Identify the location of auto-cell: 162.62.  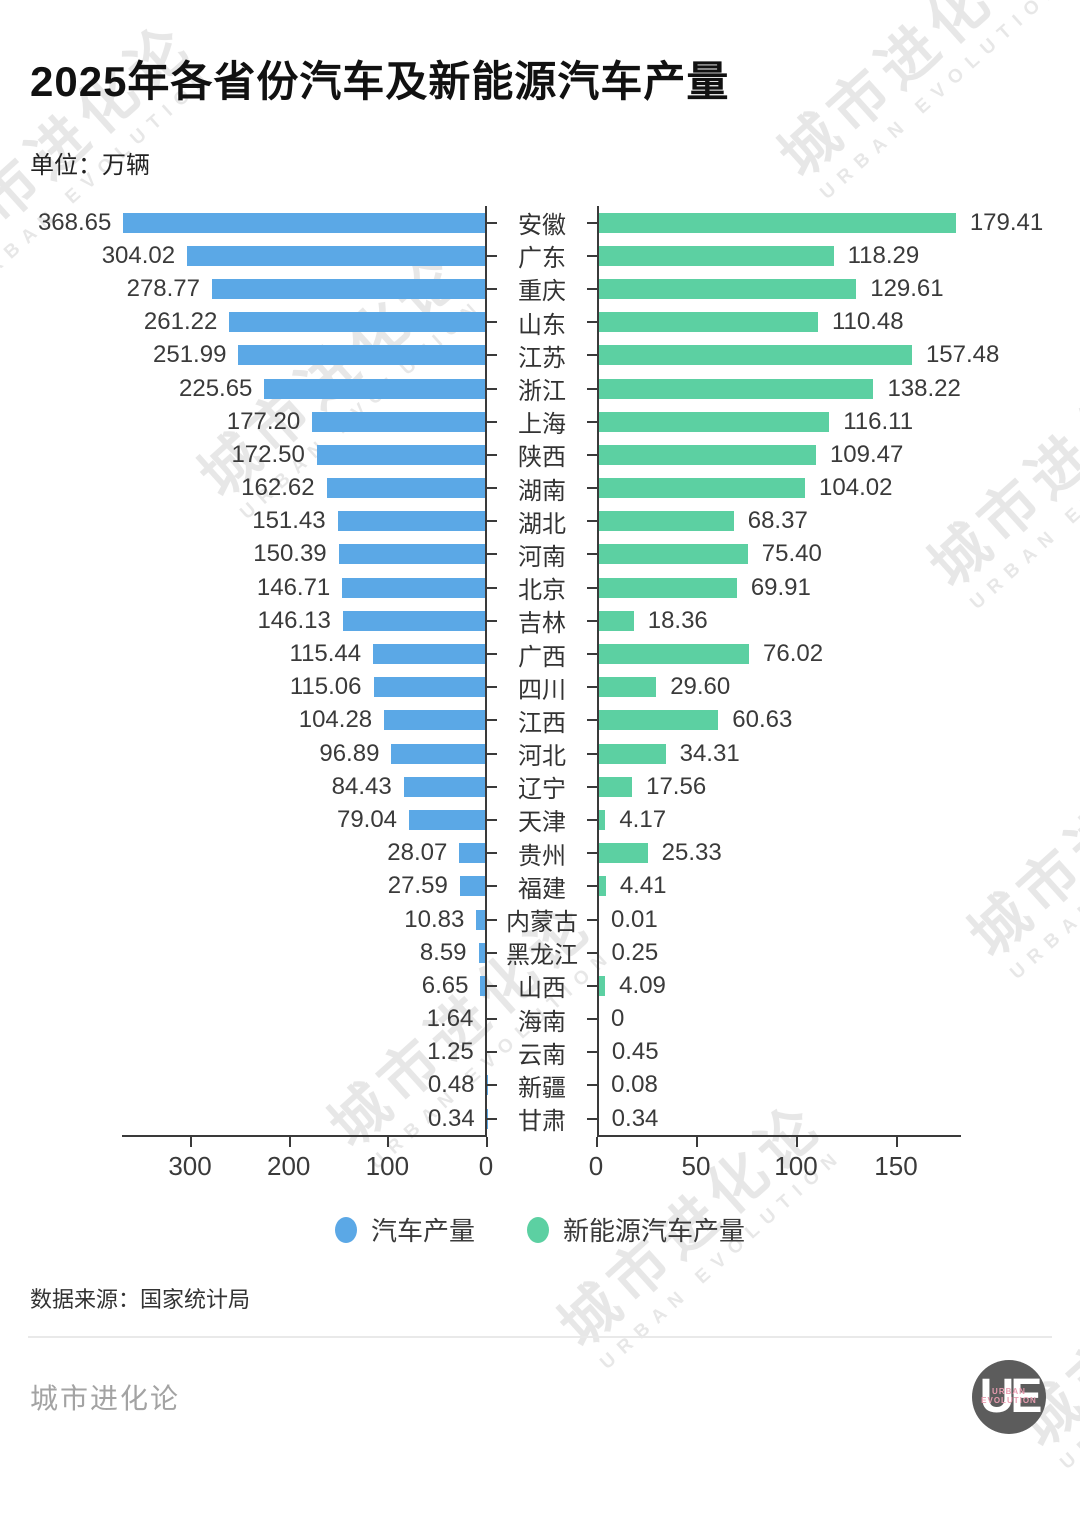
(243, 488).